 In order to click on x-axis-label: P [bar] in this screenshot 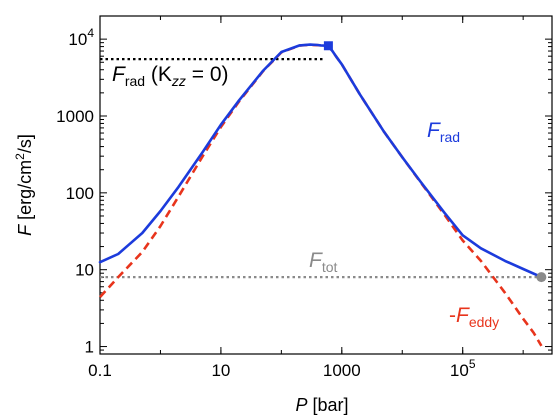, I will do `click(321, 405)`.